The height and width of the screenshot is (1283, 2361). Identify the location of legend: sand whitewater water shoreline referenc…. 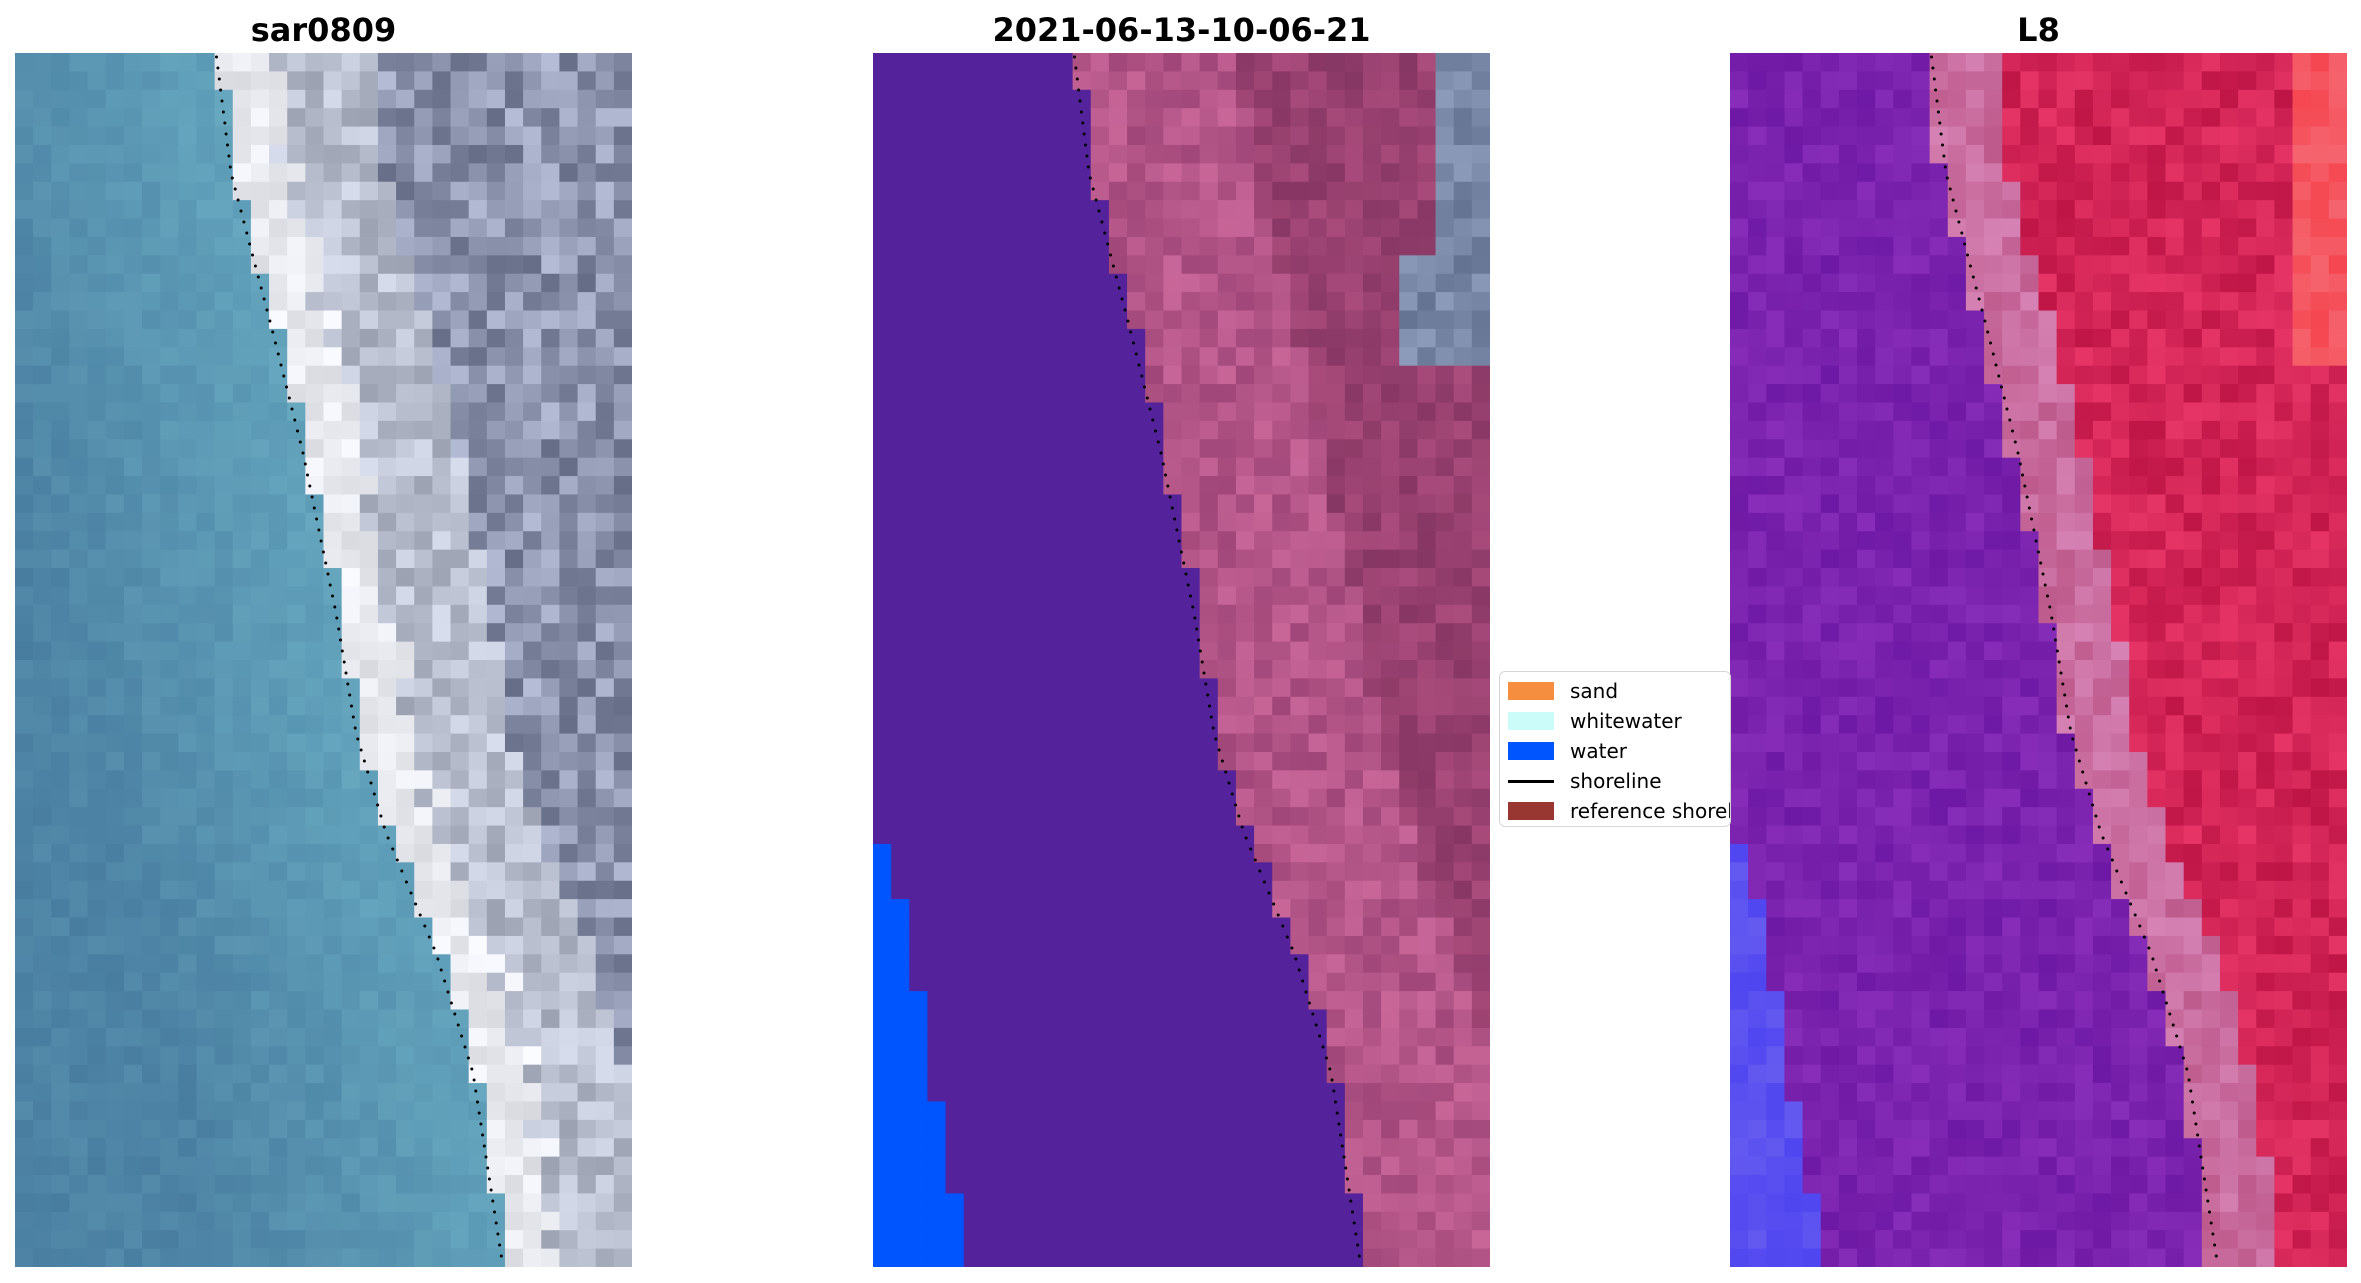
(1615, 749).